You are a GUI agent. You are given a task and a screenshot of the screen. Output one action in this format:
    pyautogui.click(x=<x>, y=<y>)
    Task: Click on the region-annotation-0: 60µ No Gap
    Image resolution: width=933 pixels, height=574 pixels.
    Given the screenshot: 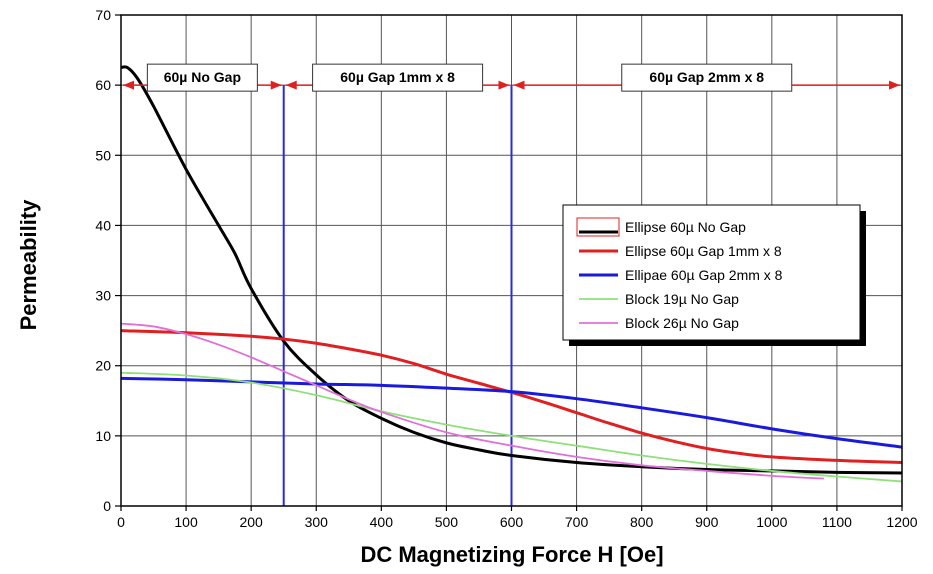 What is the action you would take?
    pyautogui.click(x=202, y=77)
    